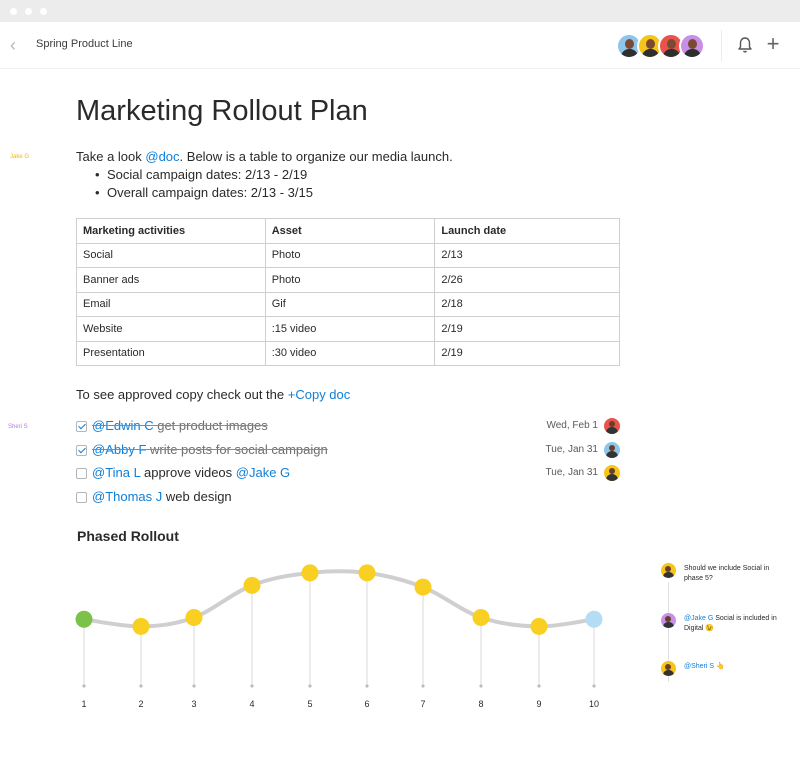 The height and width of the screenshot is (760, 800). Describe the element at coordinates (773, 43) in the screenshot. I see `add-plus-icon: +` at that location.